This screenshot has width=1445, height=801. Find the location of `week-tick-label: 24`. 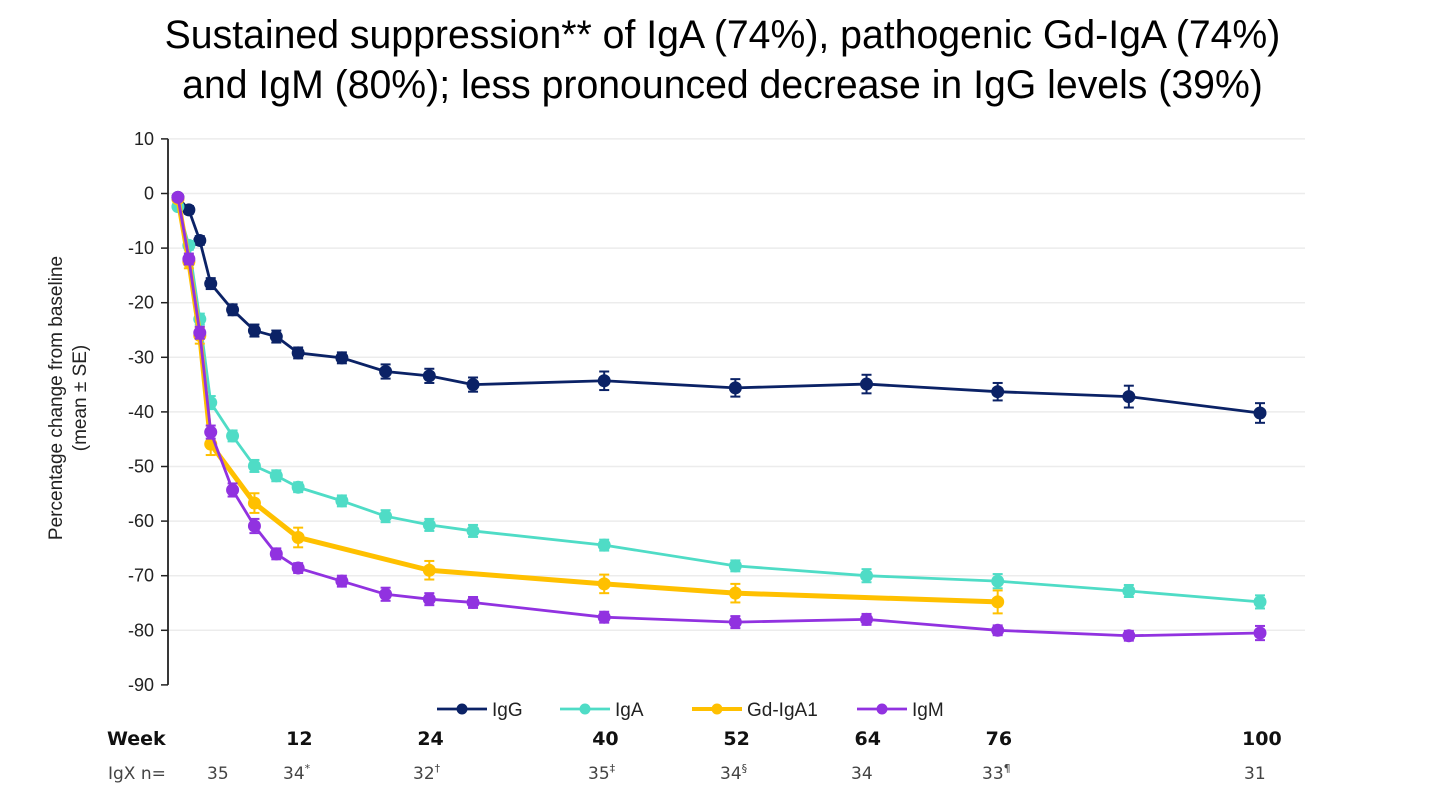

week-tick-label: 24 is located at coordinates (430, 739).